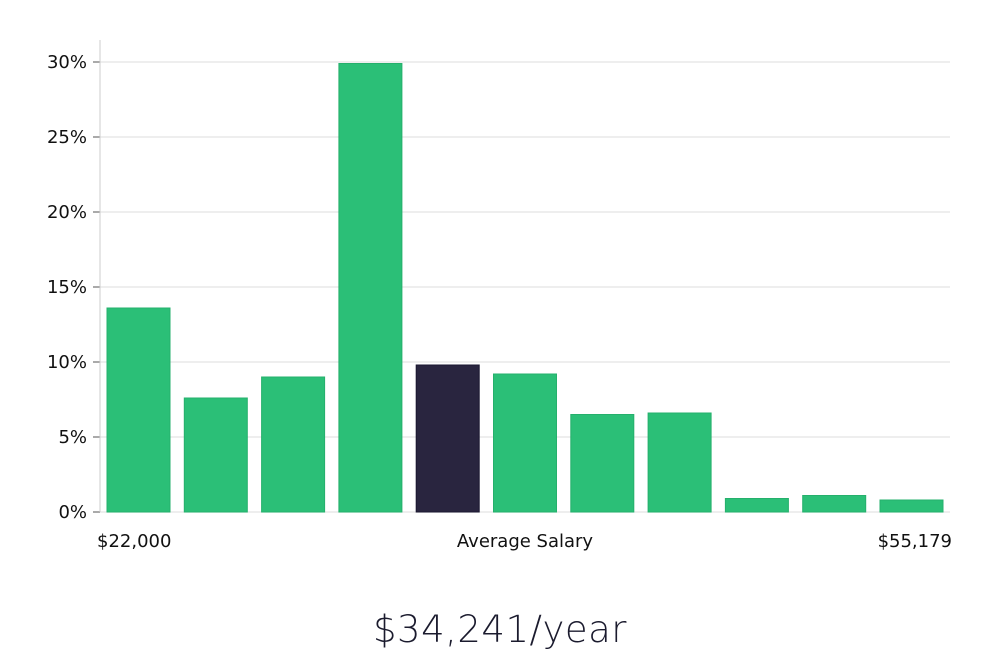  Describe the element at coordinates (525, 541) in the screenshot. I see `x-label-average-salary: Average Salary` at that location.